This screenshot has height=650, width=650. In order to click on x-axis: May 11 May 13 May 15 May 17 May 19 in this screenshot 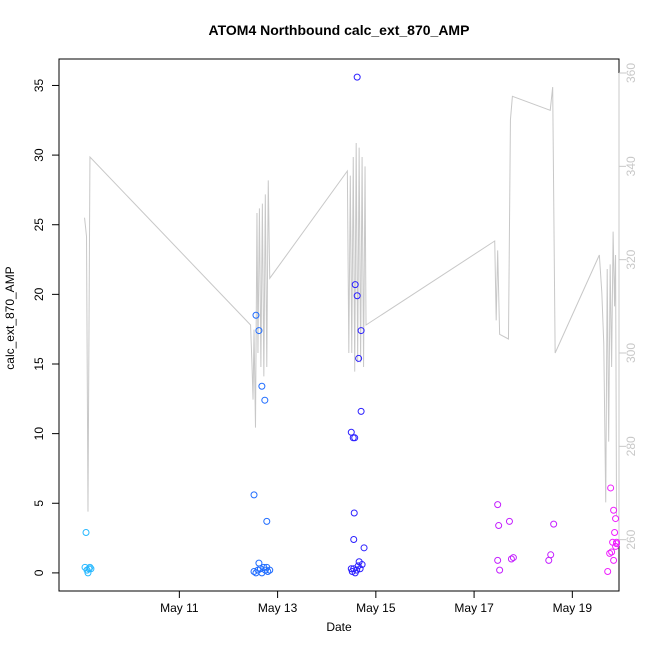, I will do `click(376, 602)`.